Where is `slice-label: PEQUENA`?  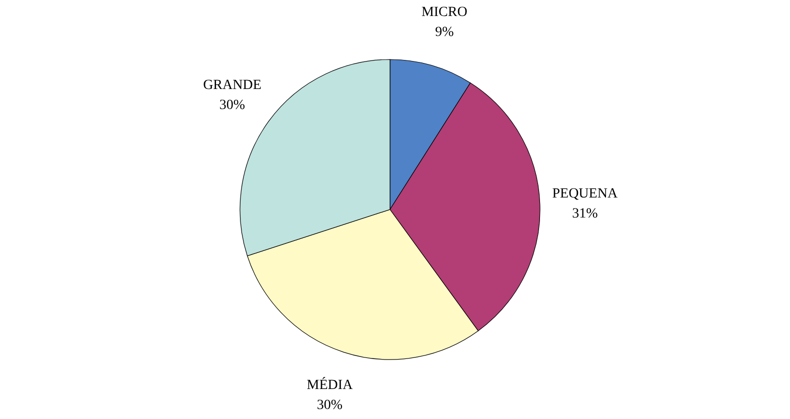 slice-label: PEQUENA is located at coordinates (585, 194).